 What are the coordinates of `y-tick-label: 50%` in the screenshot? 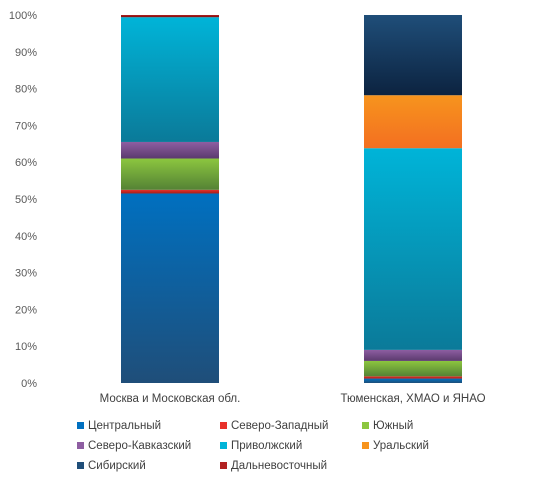 It's located at (26, 200).